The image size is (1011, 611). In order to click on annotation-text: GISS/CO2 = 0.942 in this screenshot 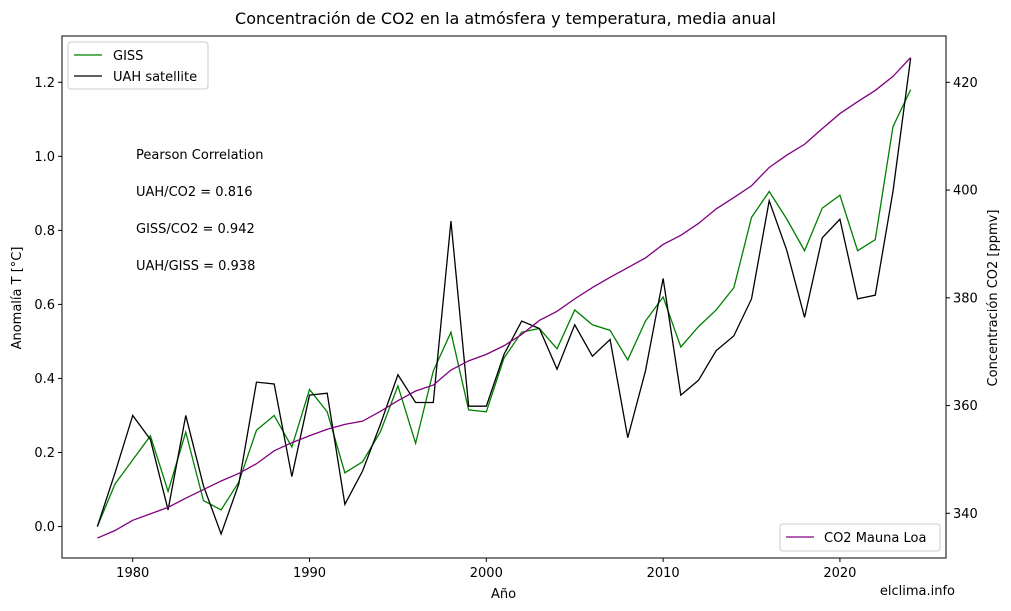, I will do `click(195, 229)`.